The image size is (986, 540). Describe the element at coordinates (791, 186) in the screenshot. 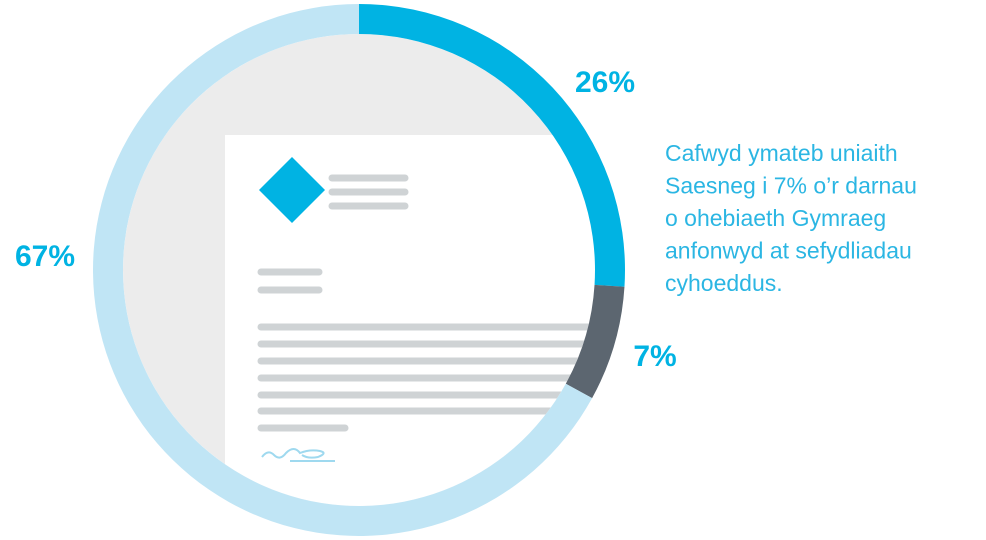

I see `annotation-line: Saesneg i 7% o’r darnau` at that location.